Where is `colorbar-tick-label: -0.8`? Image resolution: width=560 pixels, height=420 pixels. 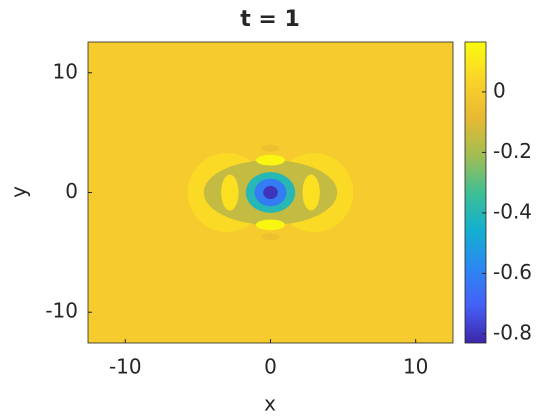
colorbar-tick-label: -0.8 is located at coordinates (512, 332).